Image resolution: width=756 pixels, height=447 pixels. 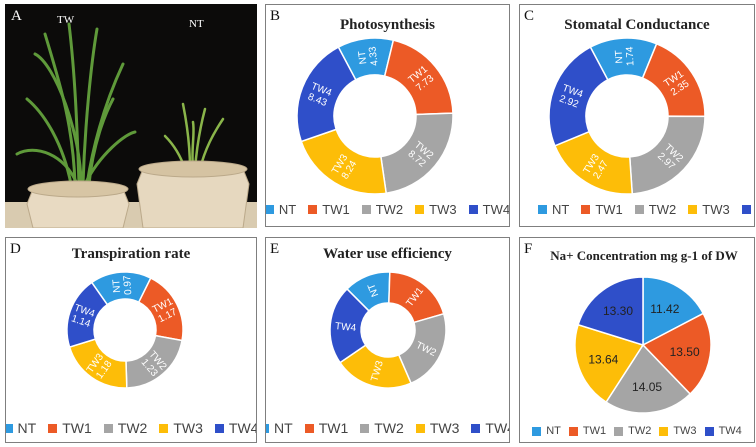 What do you see at coordinates (15, 249) in the screenshot?
I see `panel-label-d: D` at bounding box center [15, 249].